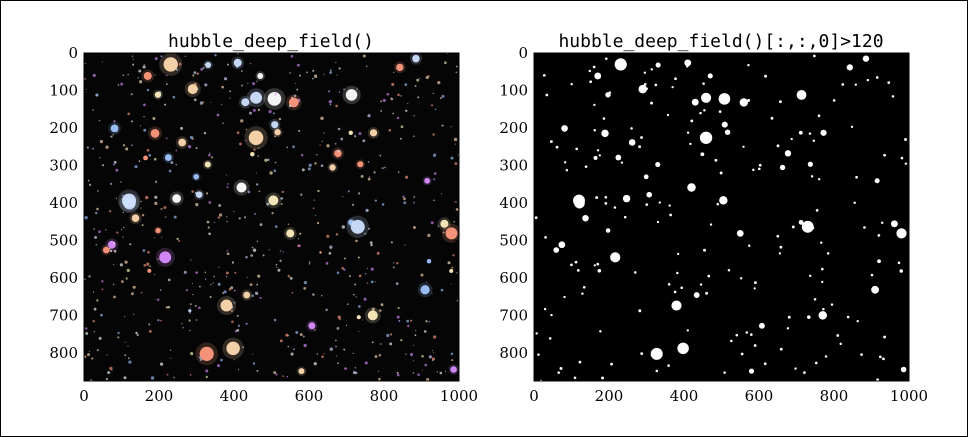  What do you see at coordinates (234, 396) in the screenshot?
I see `x-tick-label: 400` at bounding box center [234, 396].